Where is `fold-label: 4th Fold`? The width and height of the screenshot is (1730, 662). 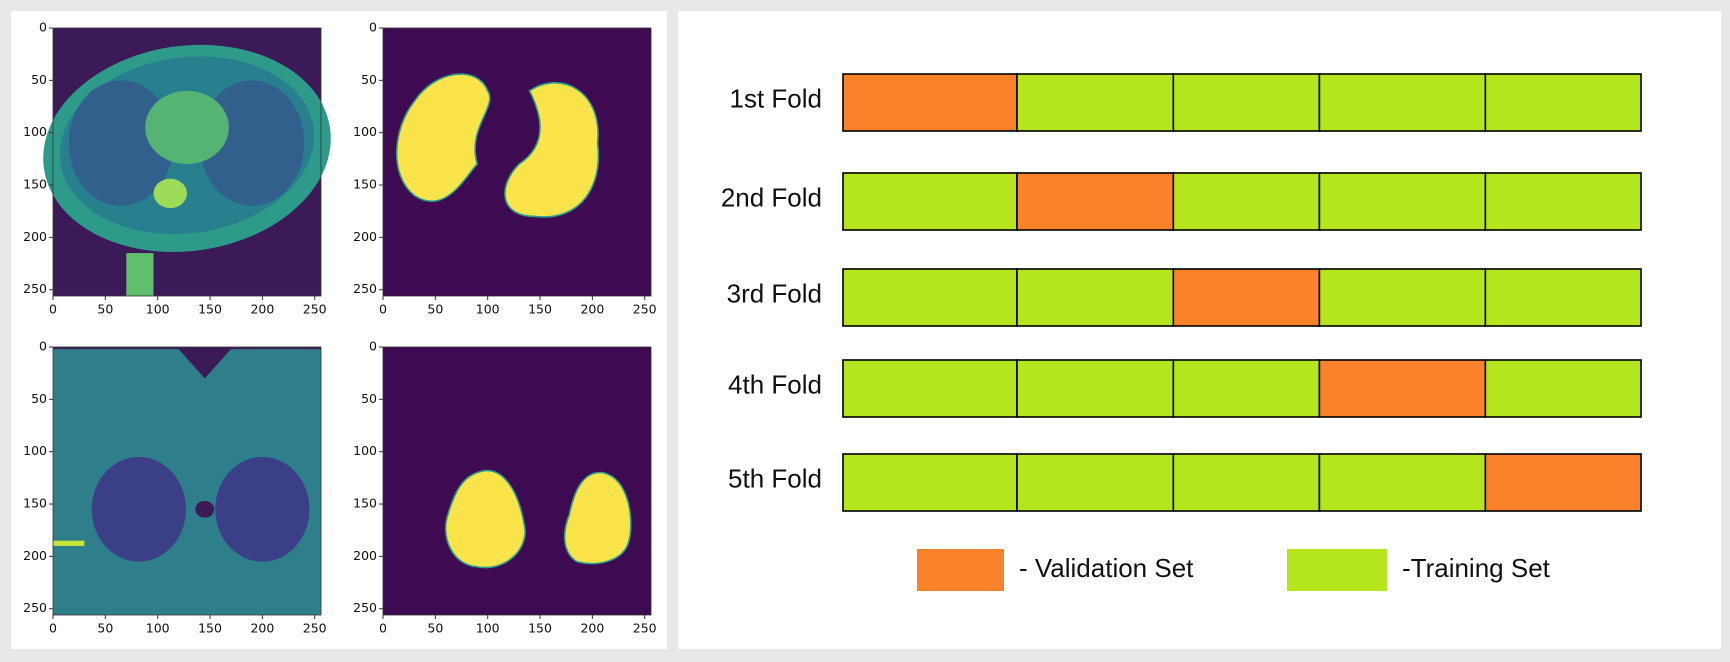
fold-label: 4th Fold is located at coordinates (775, 384).